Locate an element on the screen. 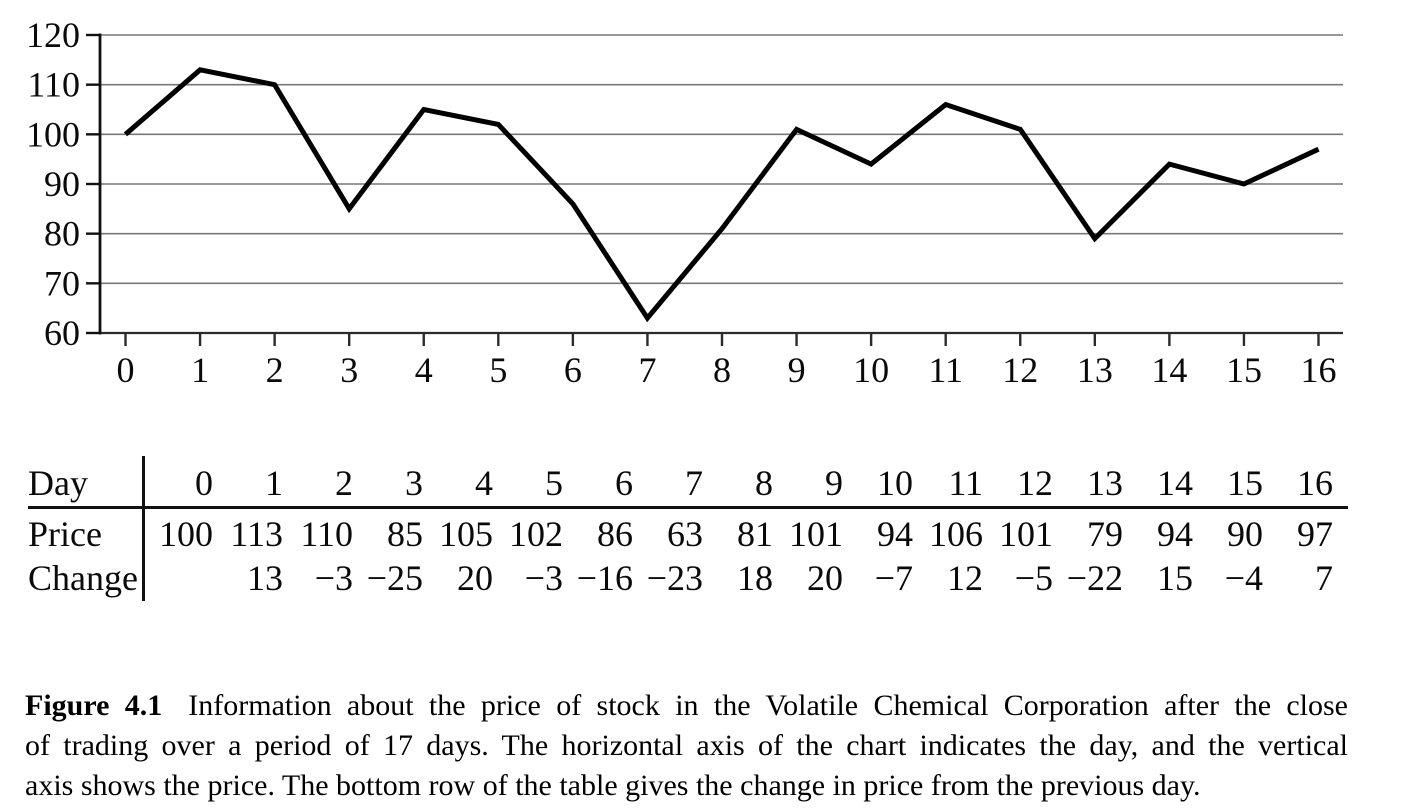 The height and width of the screenshot is (812, 1414). x-axis-tick-label: 9 is located at coordinates (797, 370).